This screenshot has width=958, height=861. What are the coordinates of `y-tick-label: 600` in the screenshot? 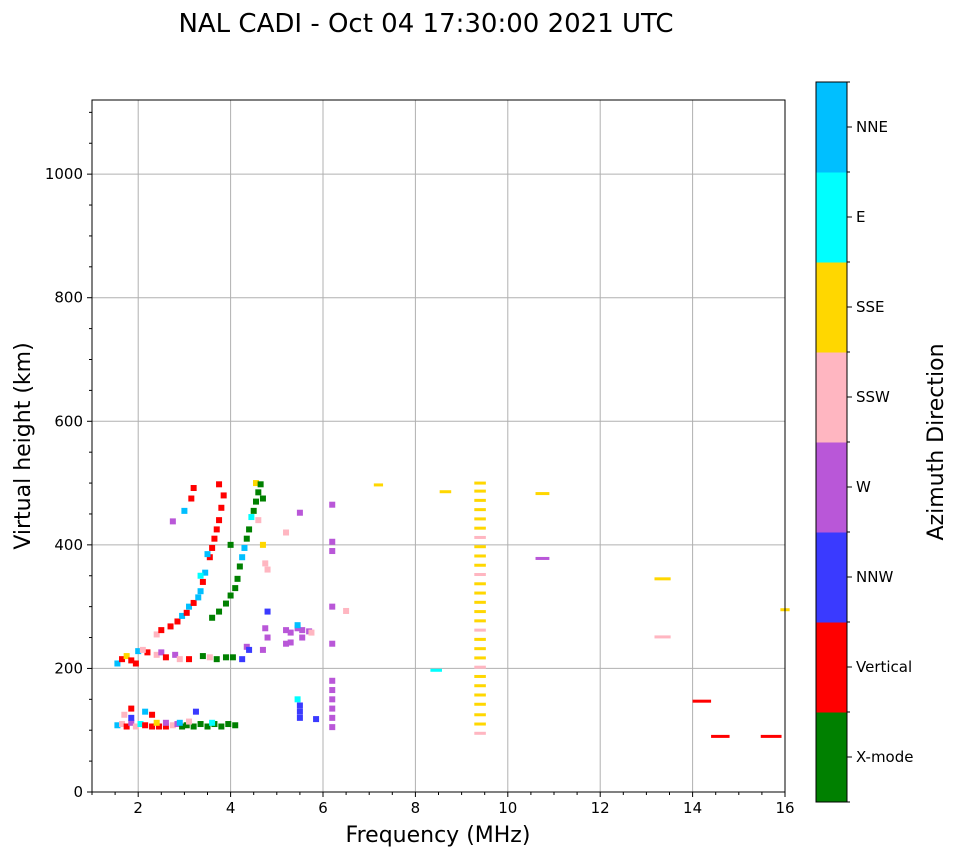 It's located at (68, 421).